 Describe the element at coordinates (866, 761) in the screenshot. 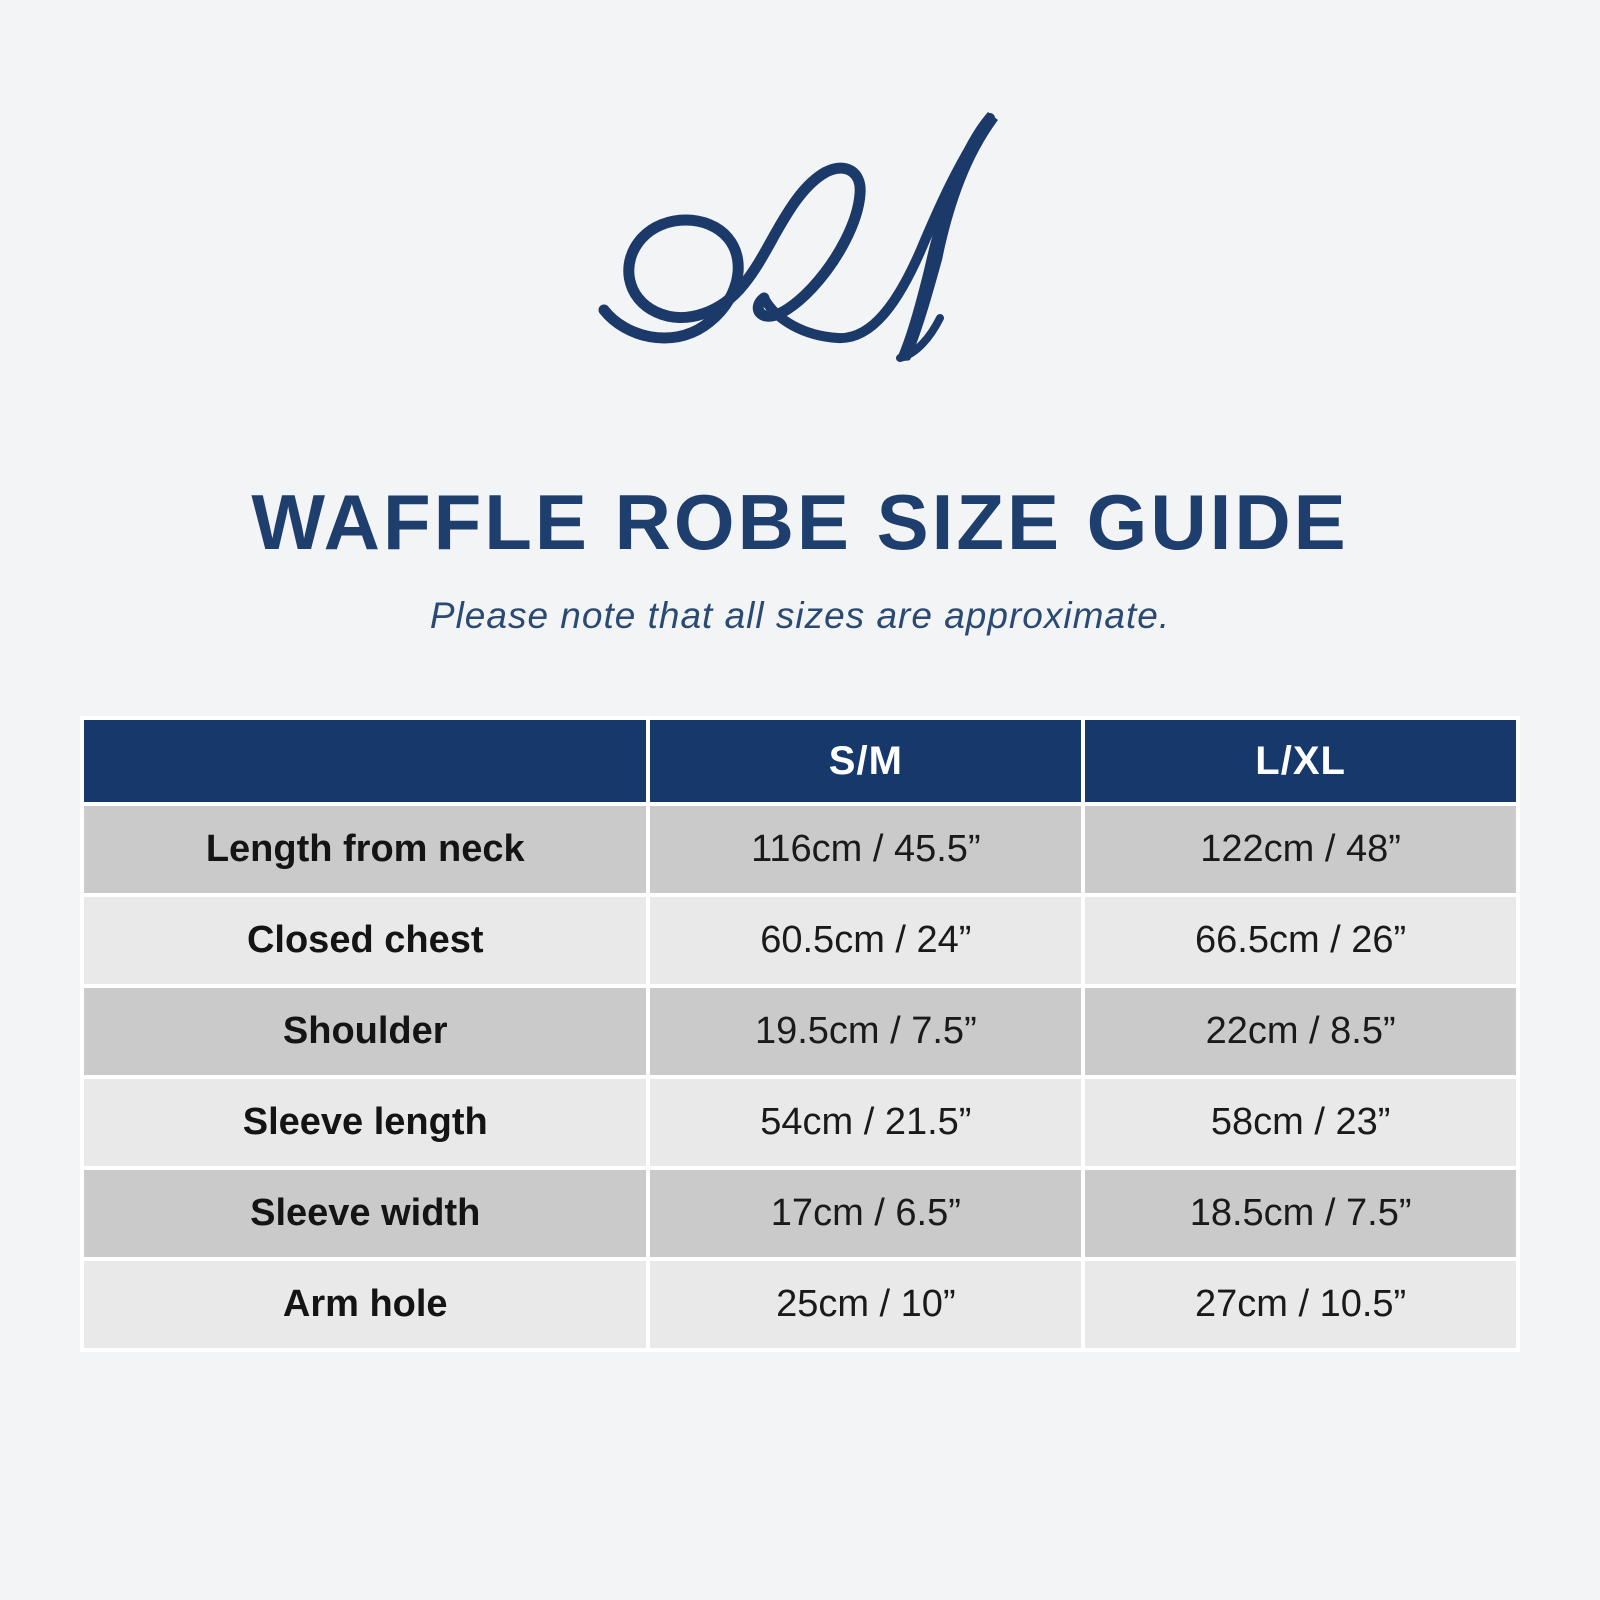

I see `header-col-sm: S/M` at that location.